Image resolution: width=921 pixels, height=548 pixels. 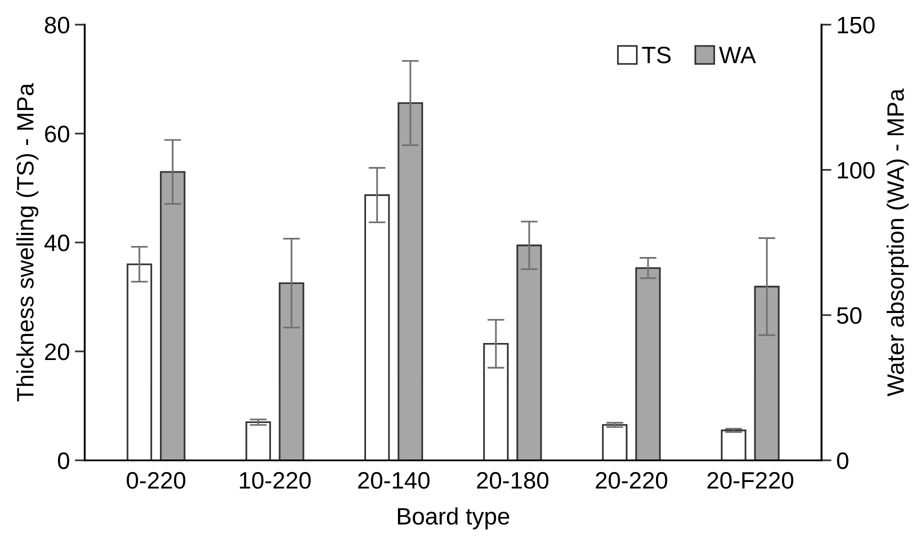 What do you see at coordinates (57, 351) in the screenshot?
I see `y-tick-label: 20` at bounding box center [57, 351].